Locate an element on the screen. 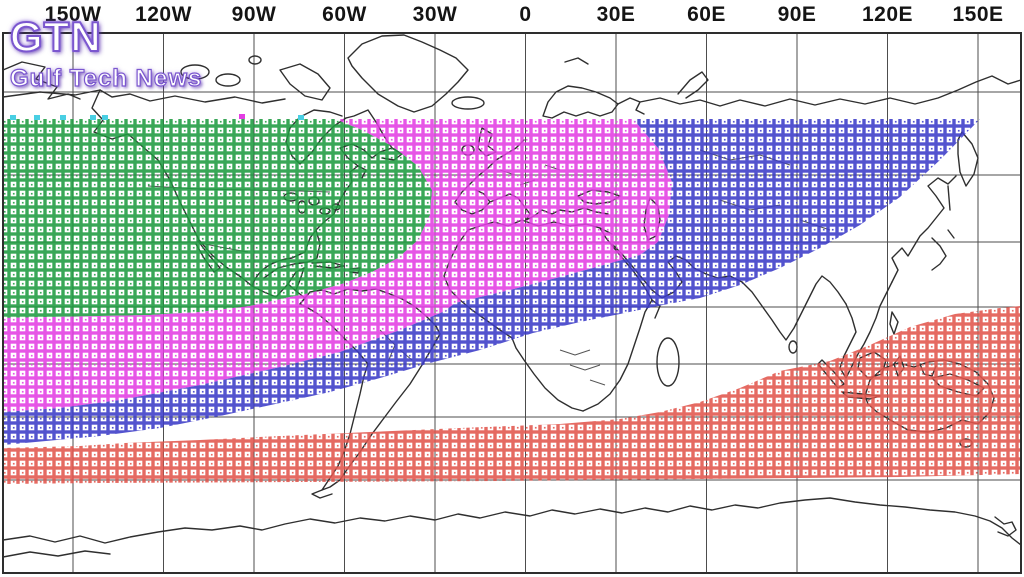 Image resolution: width=1024 pixels, height=577 pixels. island-sakhalin is located at coordinates (949, 198).